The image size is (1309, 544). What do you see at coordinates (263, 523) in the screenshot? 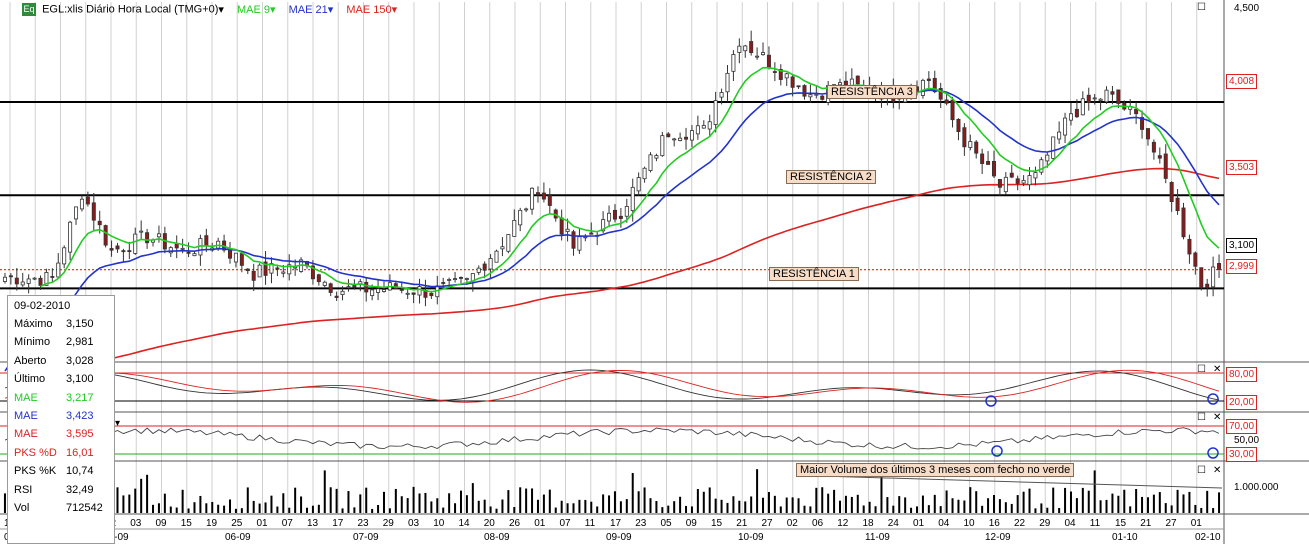
I see `day-tick-label: 01` at bounding box center [263, 523].